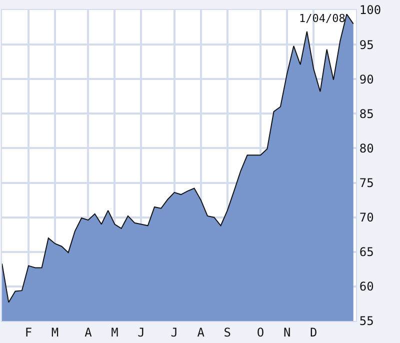 The image size is (400, 343). Describe the element at coordinates (366, 113) in the screenshot. I see `y-tick-label: 85` at that location.